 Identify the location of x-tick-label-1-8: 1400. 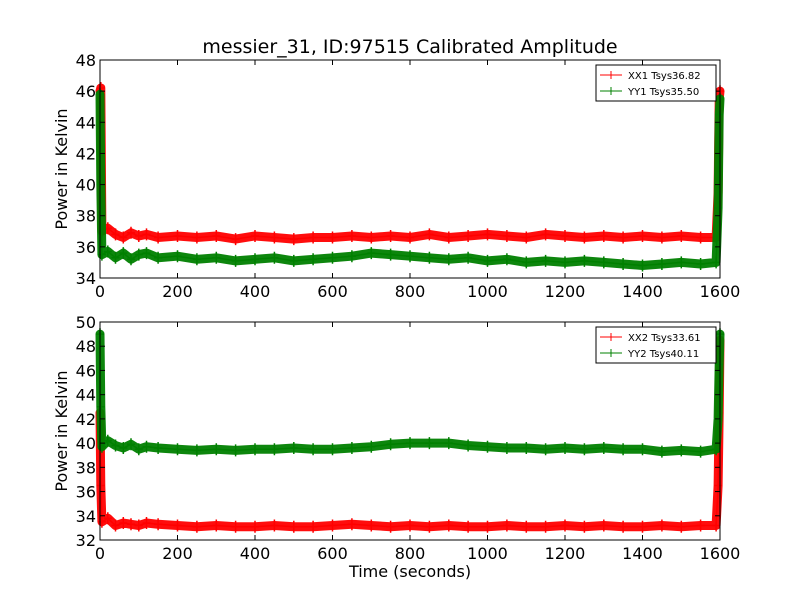
(642, 291).